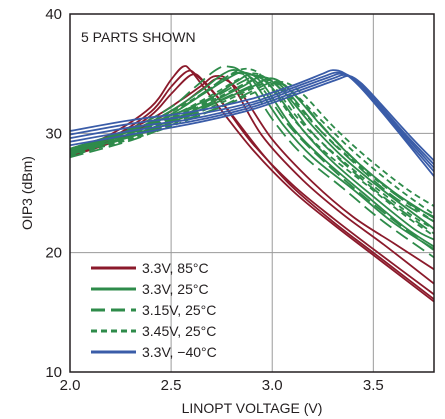 The height and width of the screenshot is (419, 445). Describe the element at coordinates (222, 385) in the screenshot. I see `x-tick-labels: 2.0 2.5 3.0 3.5` at that location.